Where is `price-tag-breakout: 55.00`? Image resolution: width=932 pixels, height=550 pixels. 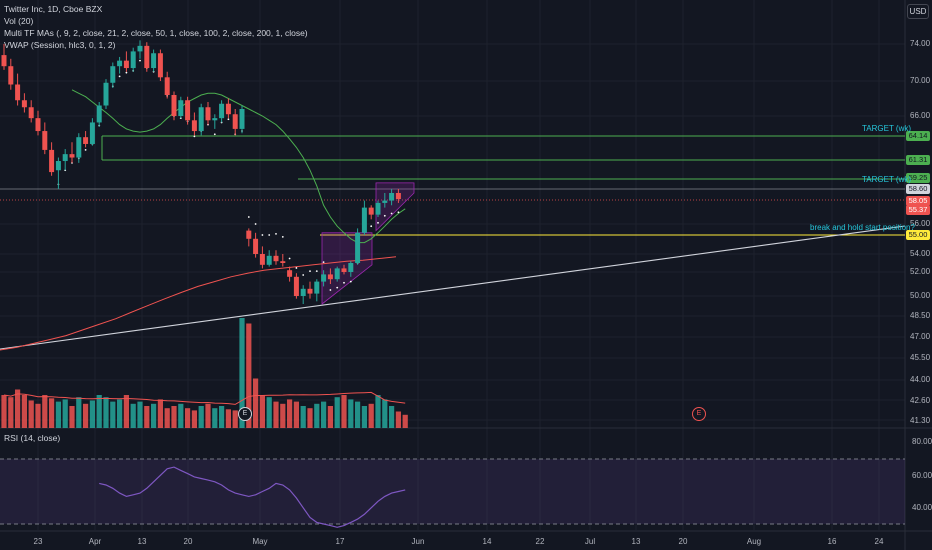
price-tag-breakout: 55.00 is located at coordinates (918, 235).